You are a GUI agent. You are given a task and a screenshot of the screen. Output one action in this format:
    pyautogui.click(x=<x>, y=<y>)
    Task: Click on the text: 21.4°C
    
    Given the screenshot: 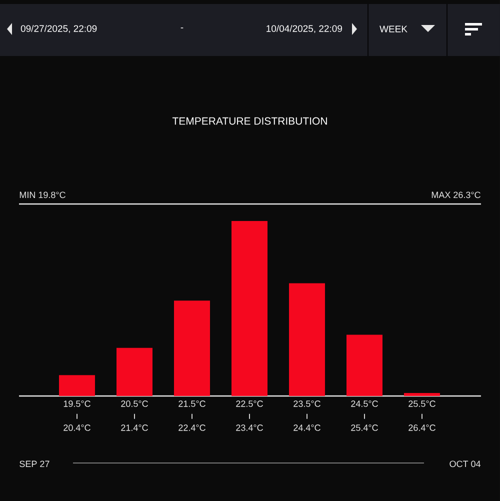 What is the action you would take?
    pyautogui.click(x=134, y=427)
    